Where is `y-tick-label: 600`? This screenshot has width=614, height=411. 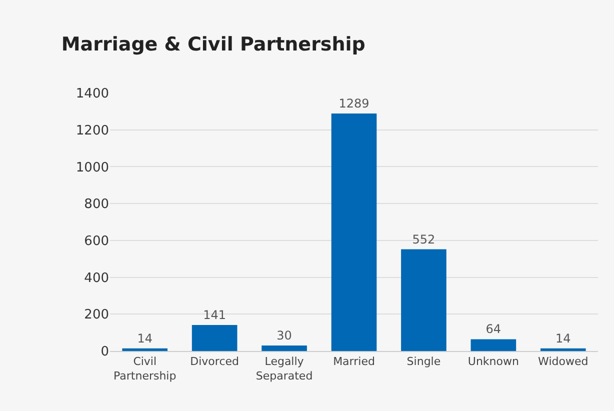 y-tick-label: 600 is located at coordinates (96, 241).